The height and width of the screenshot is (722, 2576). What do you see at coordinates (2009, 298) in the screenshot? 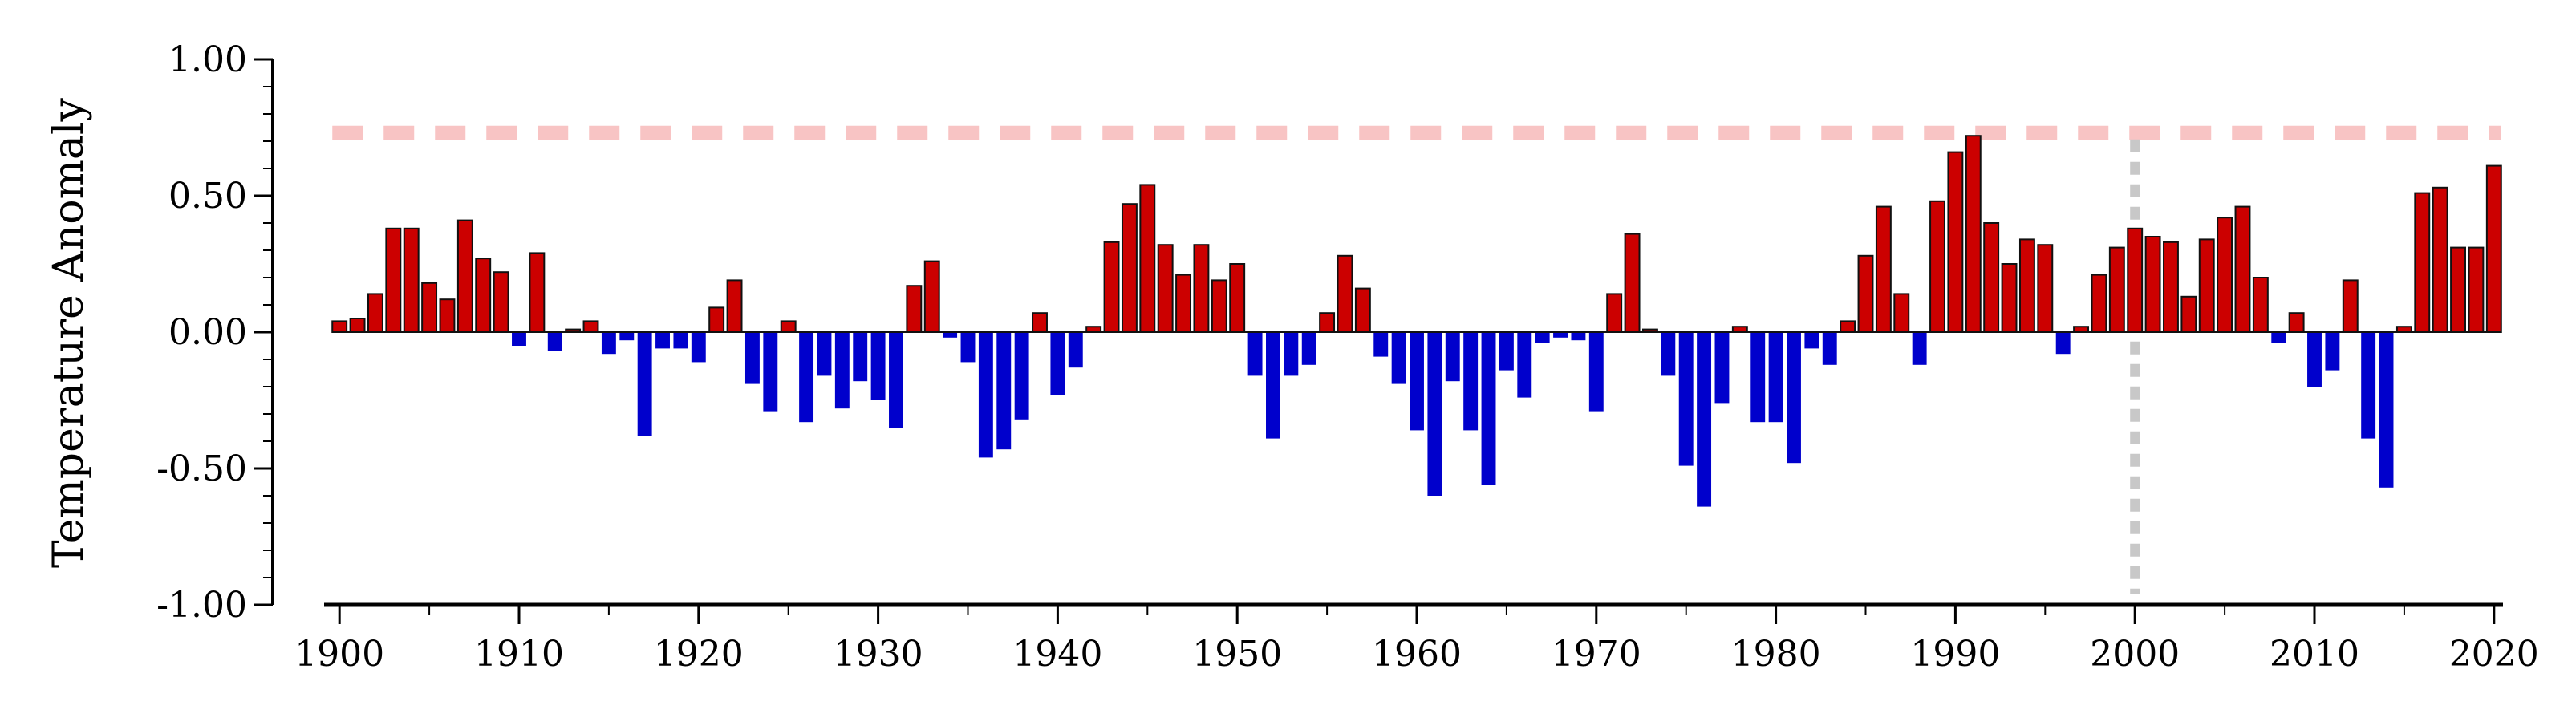
I see `bar-1993` at bounding box center [2009, 298].